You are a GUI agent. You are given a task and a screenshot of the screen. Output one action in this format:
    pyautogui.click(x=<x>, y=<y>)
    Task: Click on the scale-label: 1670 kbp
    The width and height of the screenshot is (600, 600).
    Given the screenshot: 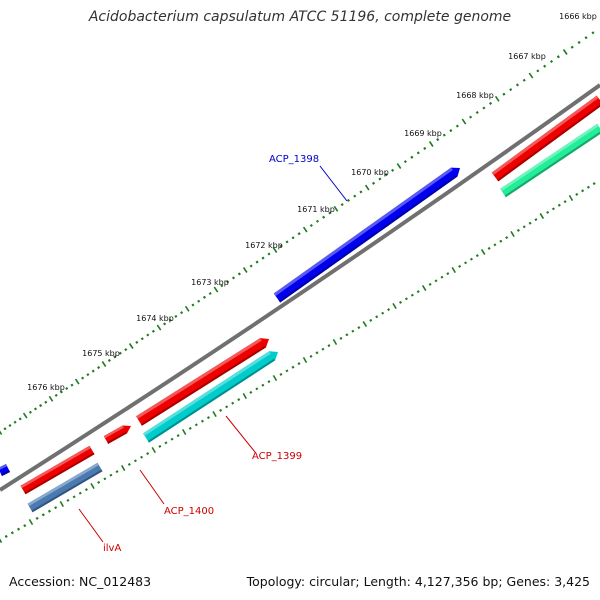 What is the action you would take?
    pyautogui.click(x=370, y=172)
    